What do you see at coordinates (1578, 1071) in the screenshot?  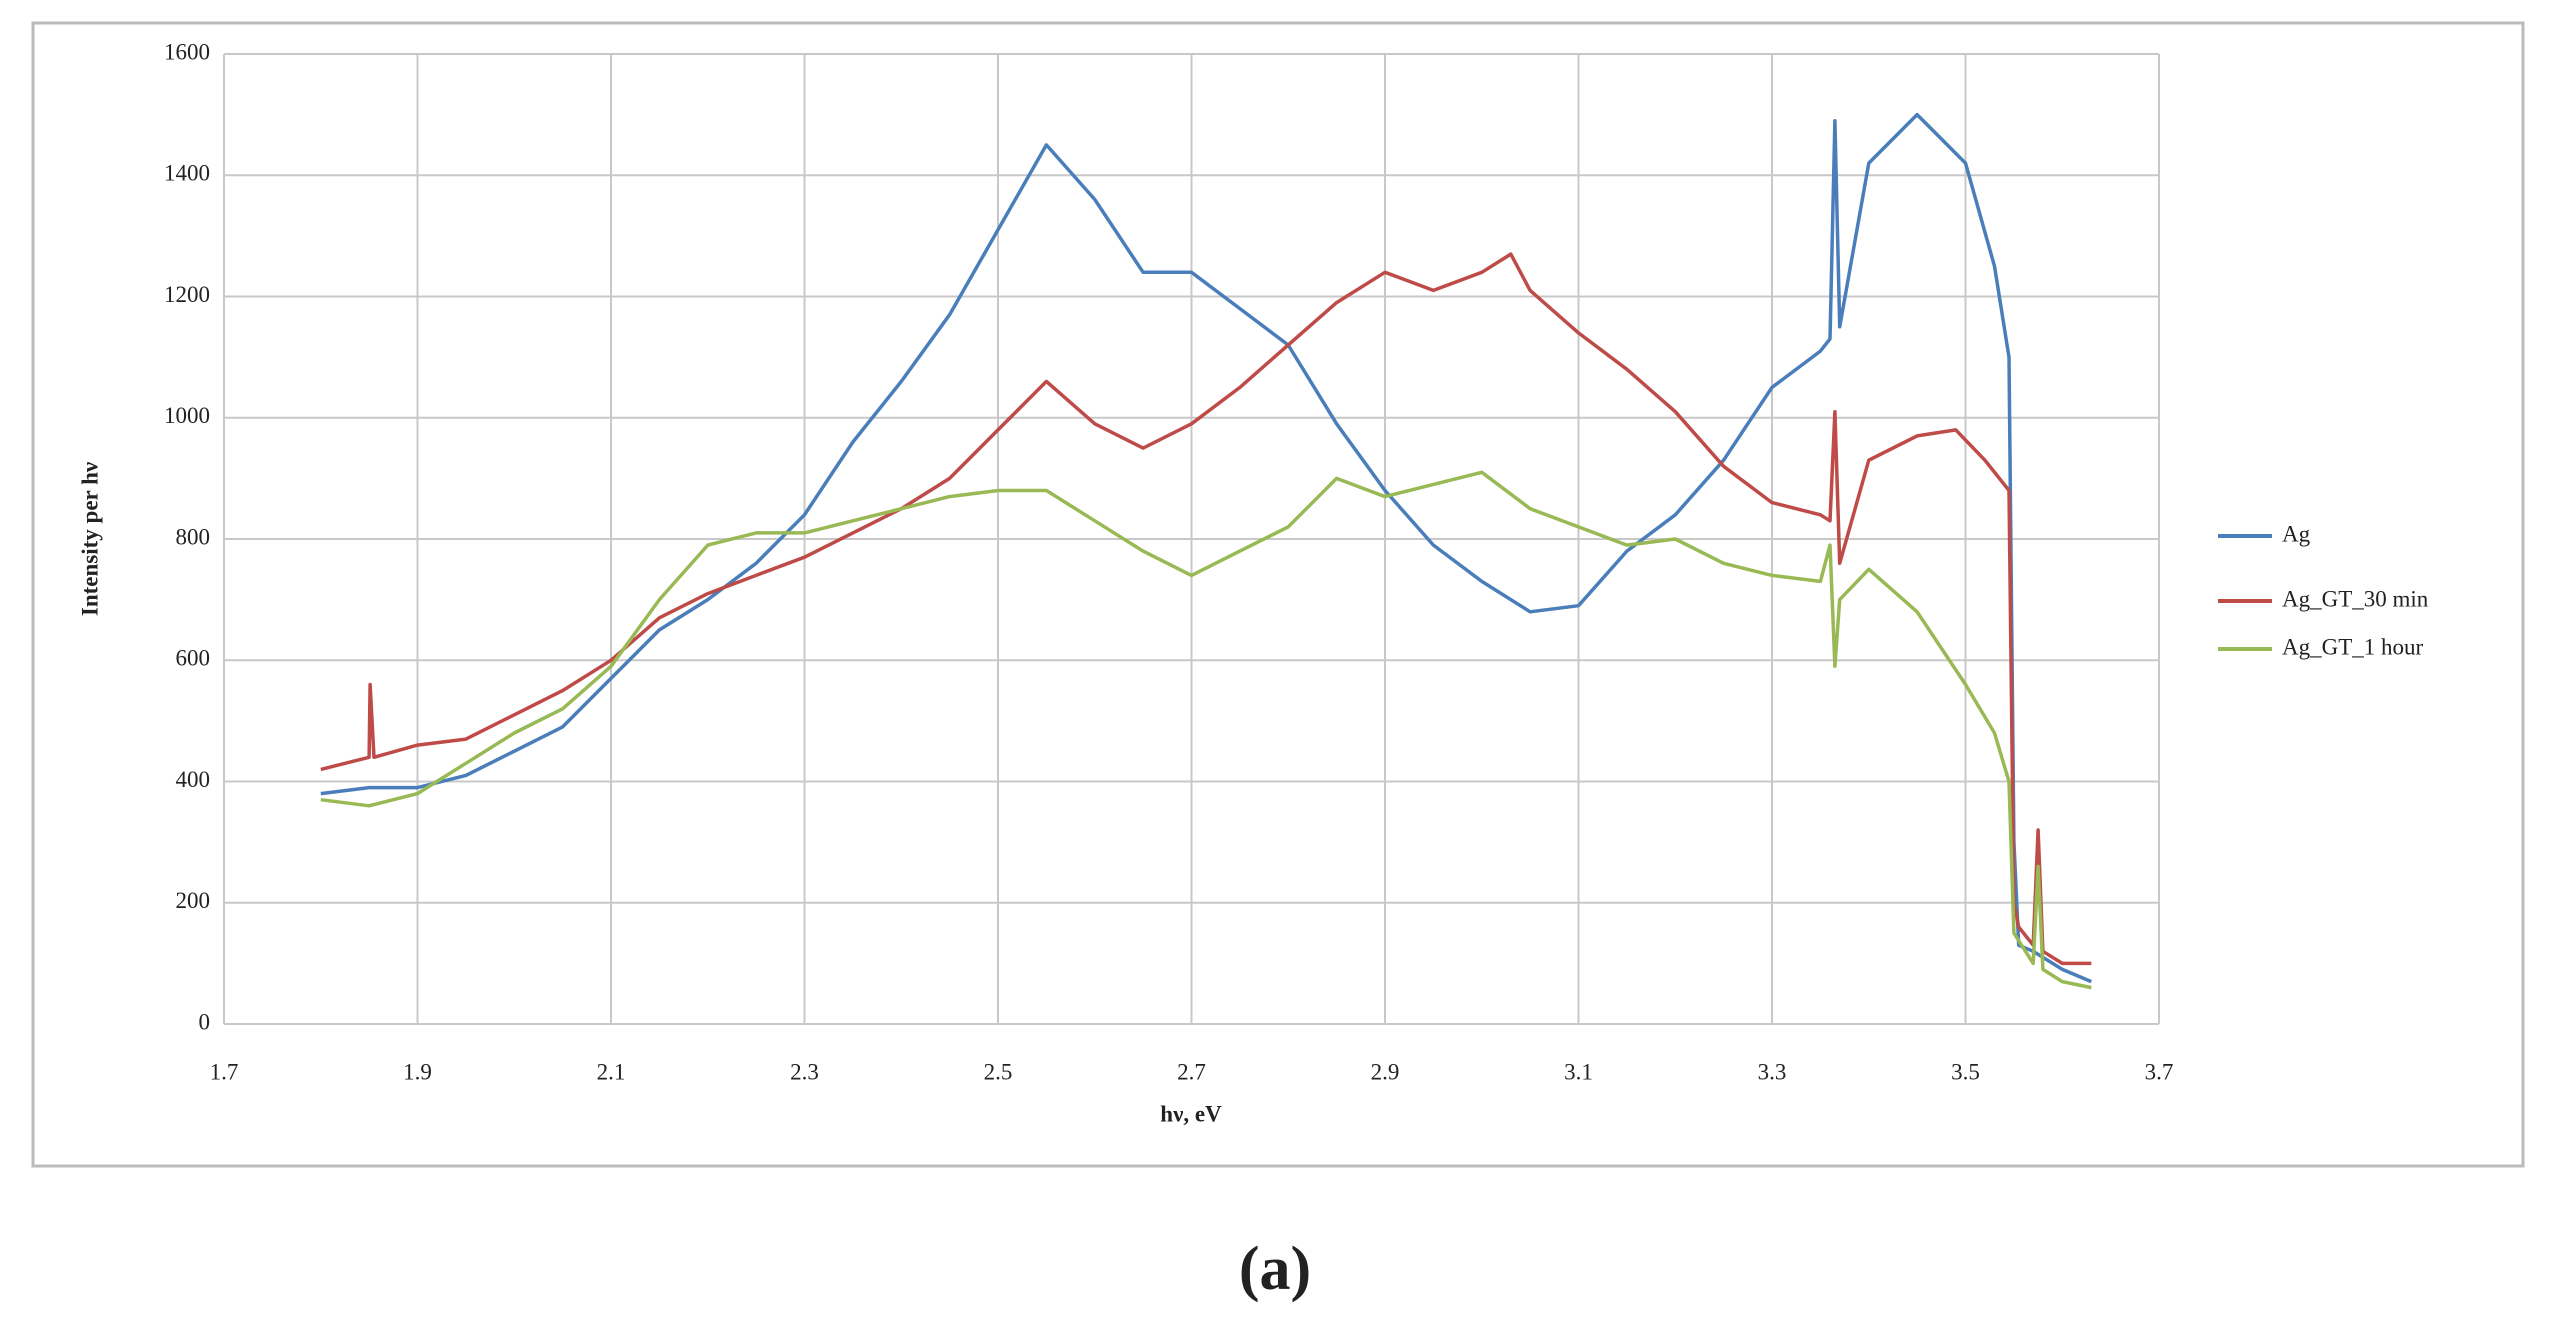 I see `x-tick-label: 3.1` at bounding box center [1578, 1071].